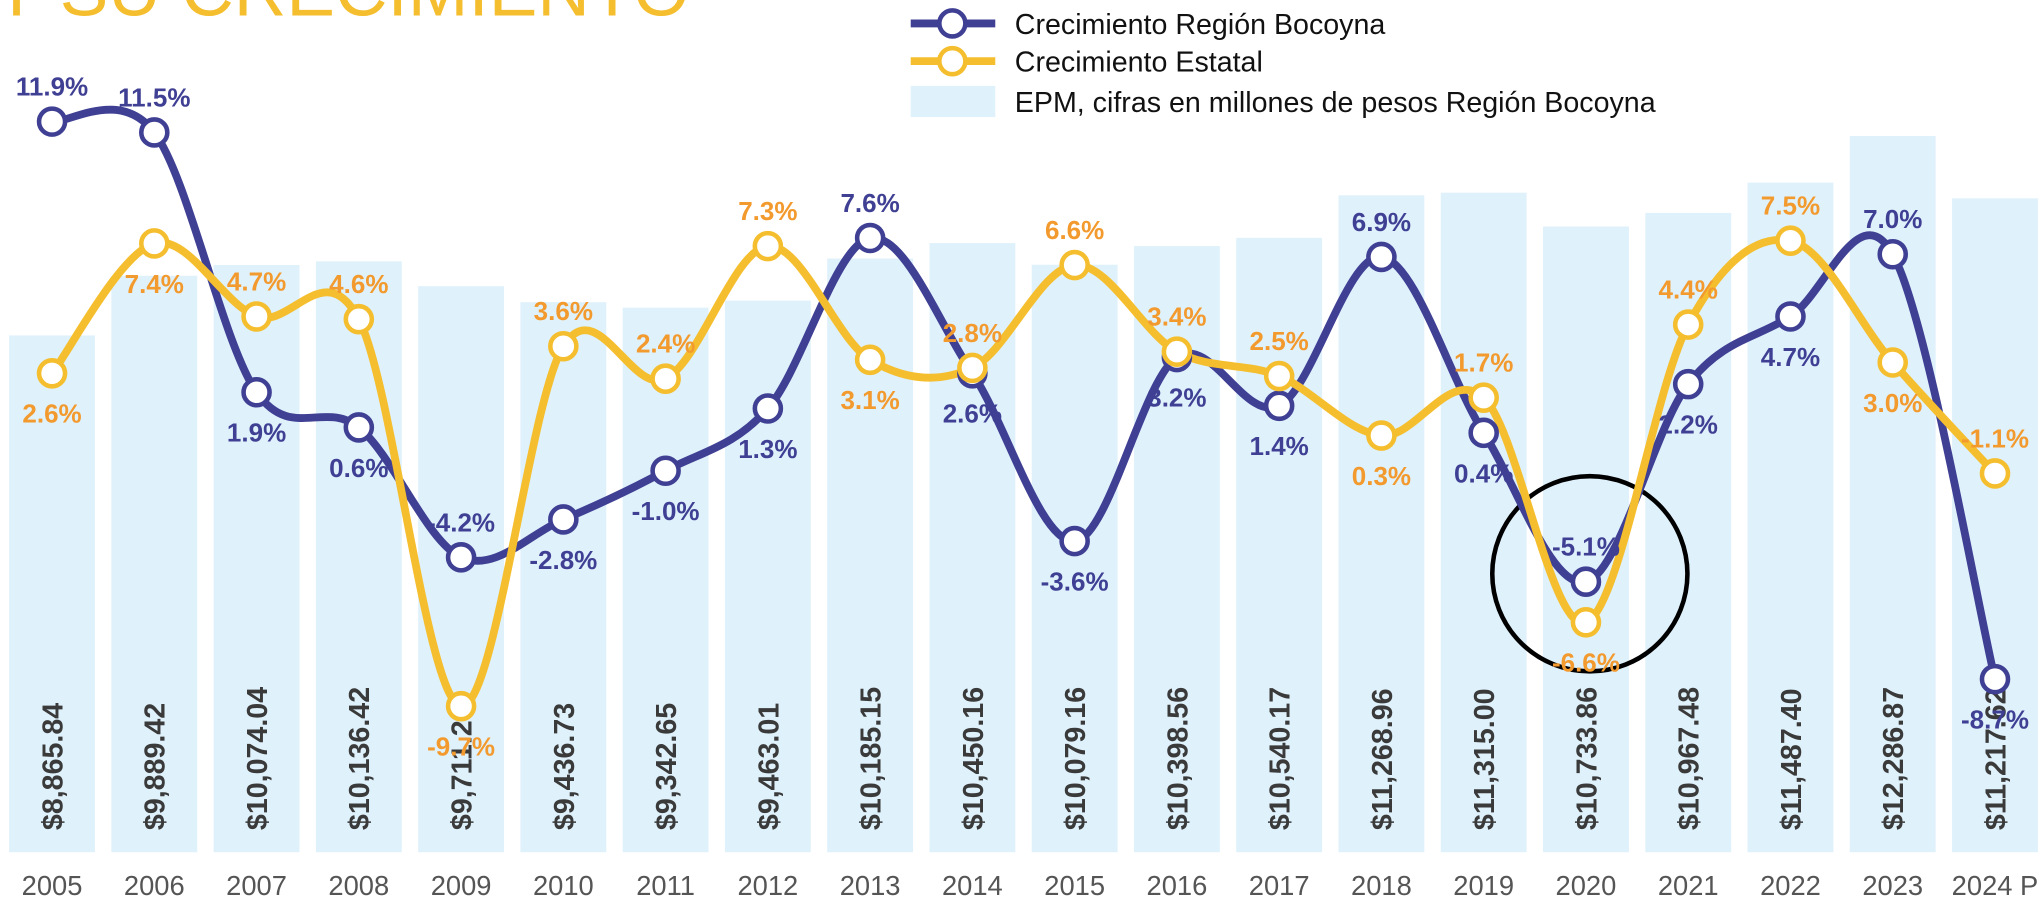 This screenshot has height=901, width=2040. I want to click on bar-value-label: $12,286.87, so click(1894, 758).